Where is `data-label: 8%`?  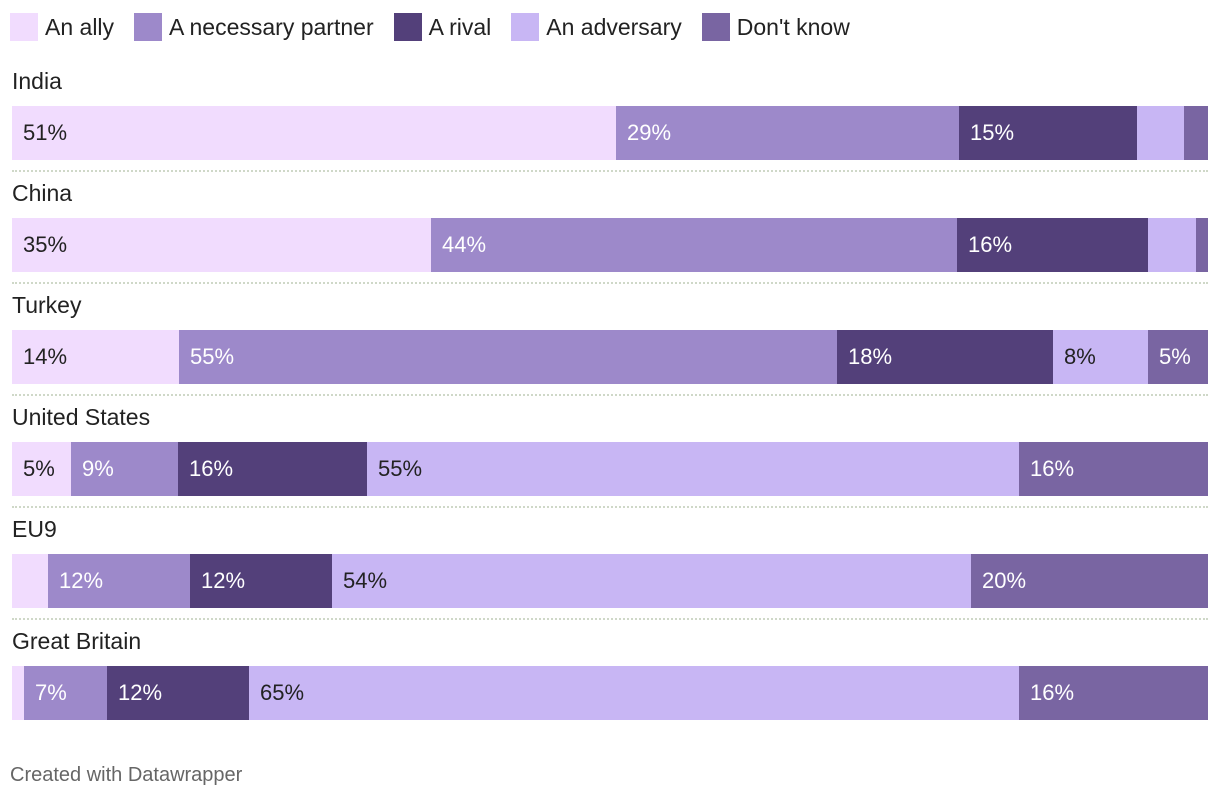 data-label: 8% is located at coordinates (1080, 356).